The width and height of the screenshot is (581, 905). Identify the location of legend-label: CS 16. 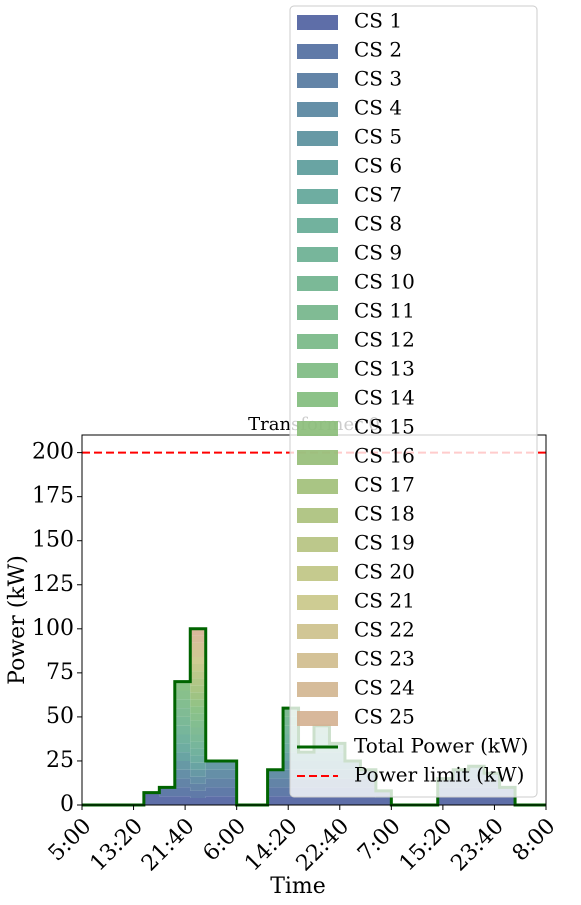
(384, 456).